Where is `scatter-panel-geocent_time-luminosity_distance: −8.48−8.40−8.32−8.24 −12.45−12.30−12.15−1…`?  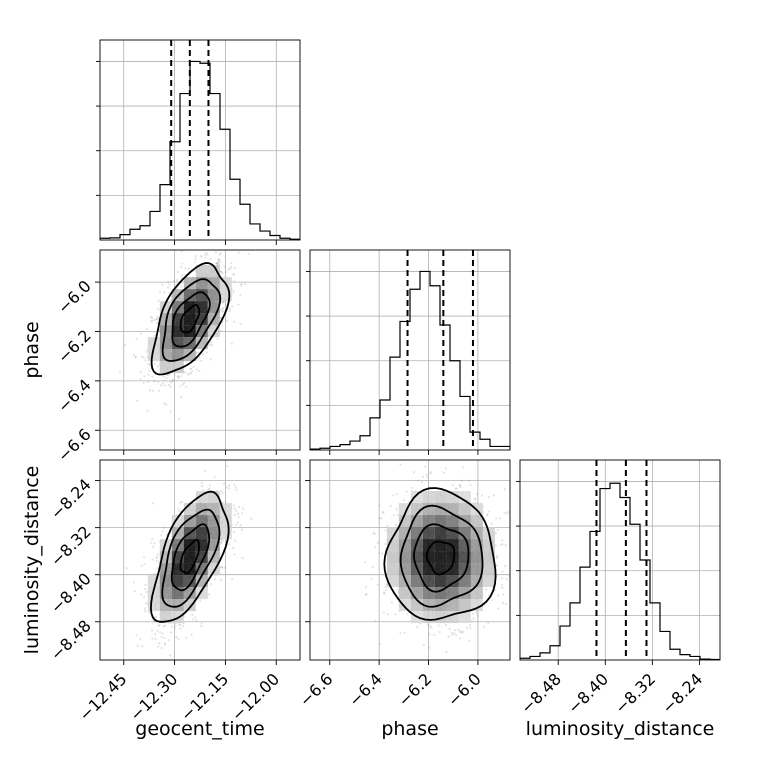 scatter-panel-geocent_time-luminosity_distance: −8.48−8.40−8.32−8.24 −12.45−12.30−12.15−1… is located at coordinates (174, 590).